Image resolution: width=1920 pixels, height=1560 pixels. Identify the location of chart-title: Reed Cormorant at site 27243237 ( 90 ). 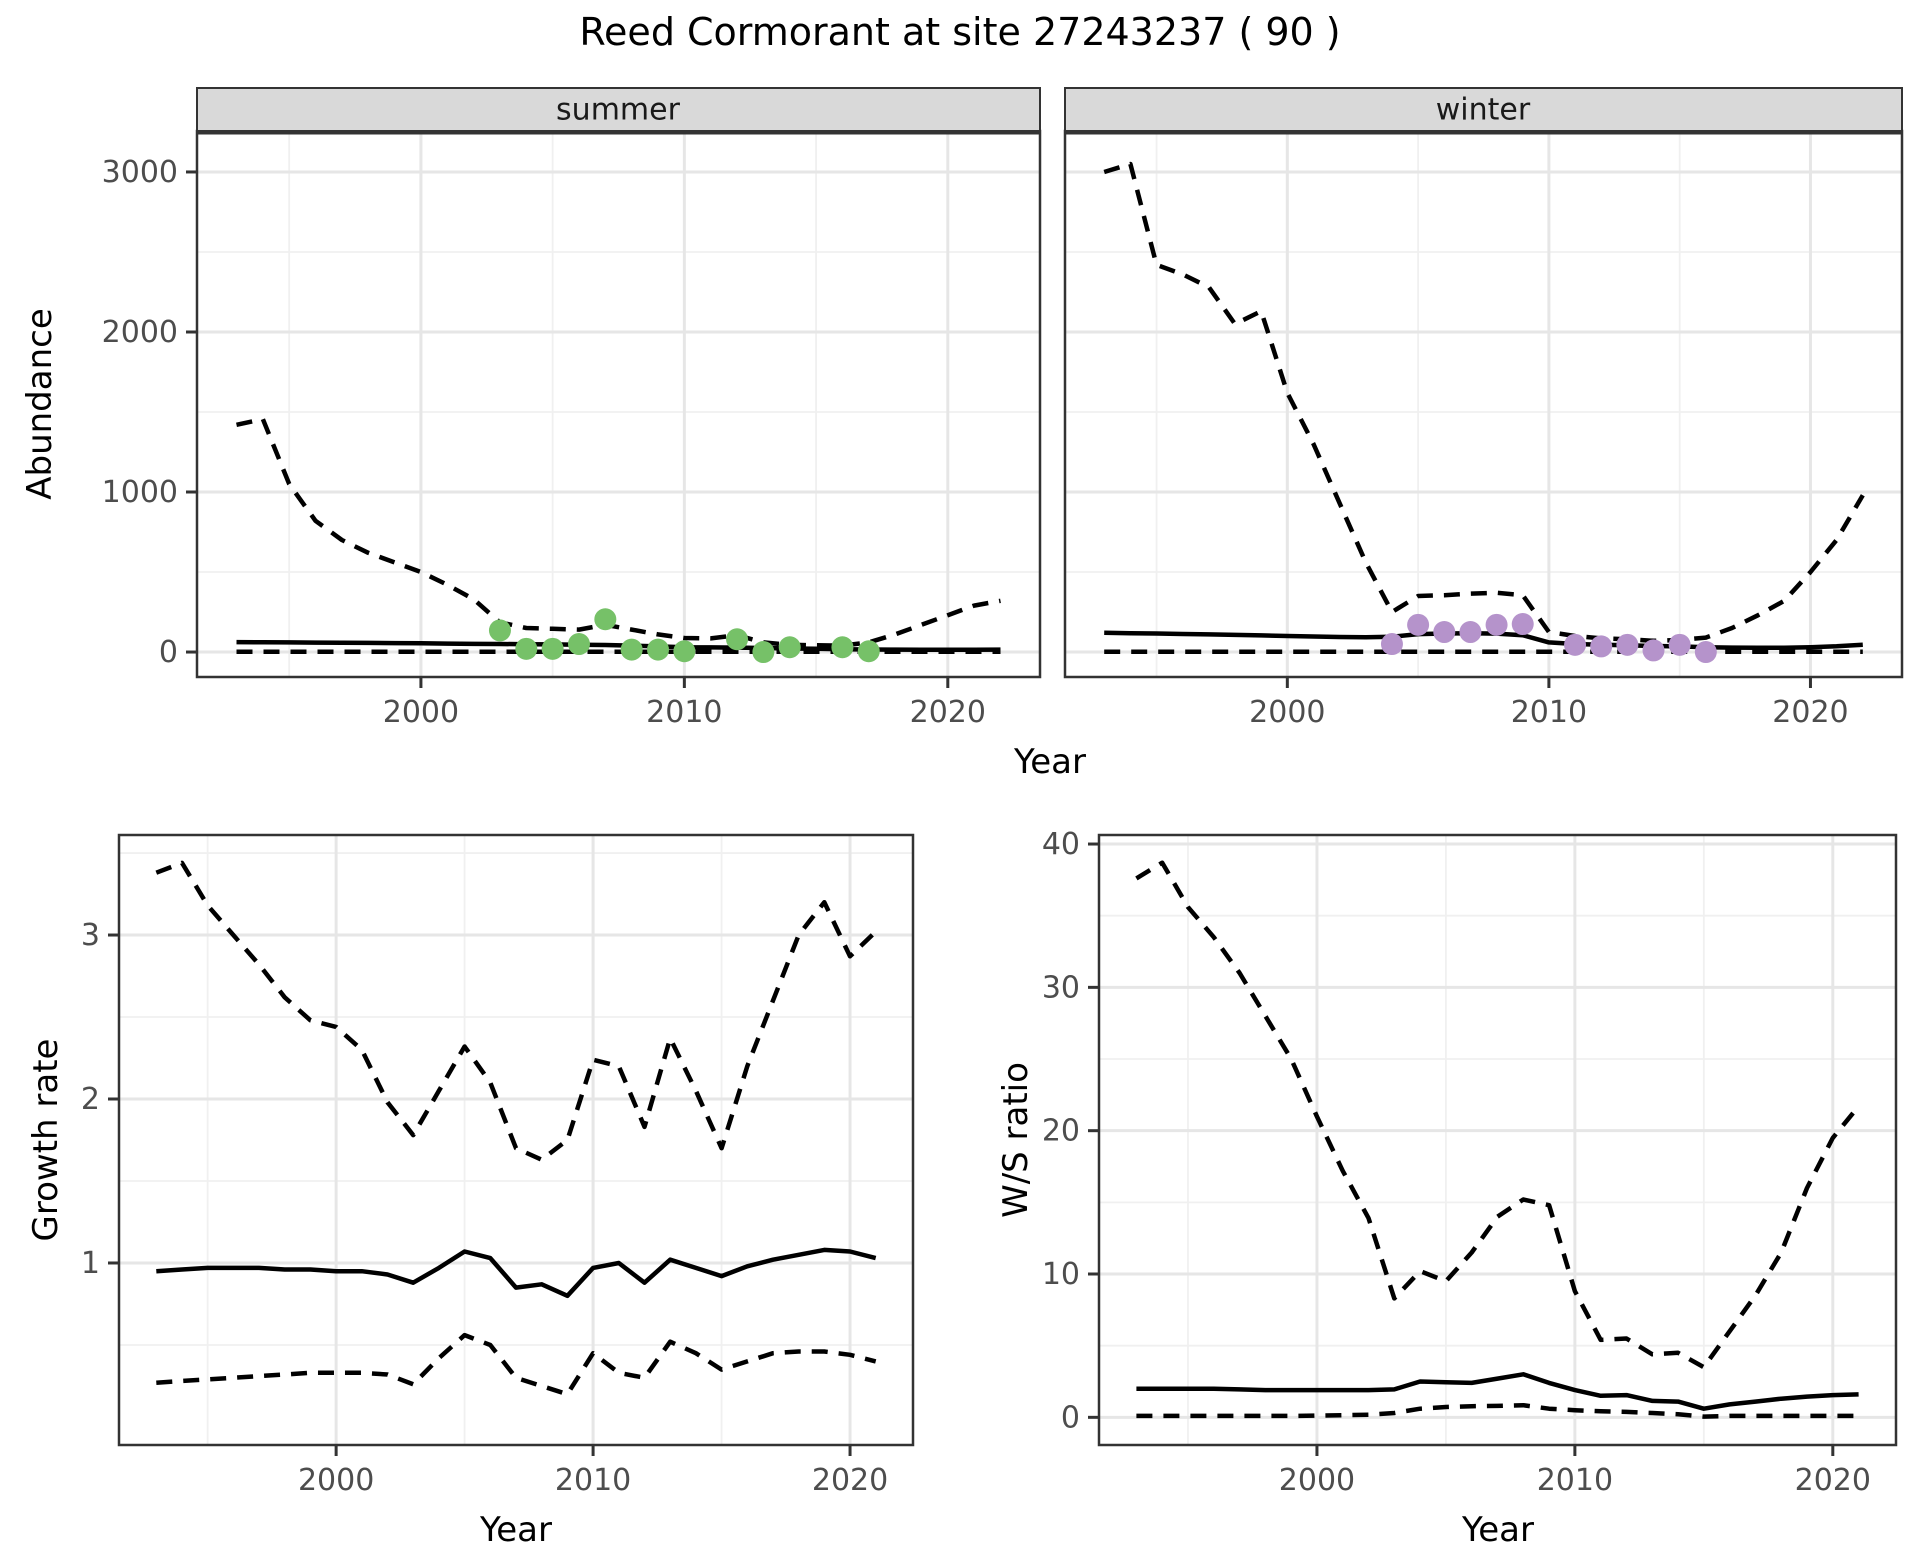
(960, 32).